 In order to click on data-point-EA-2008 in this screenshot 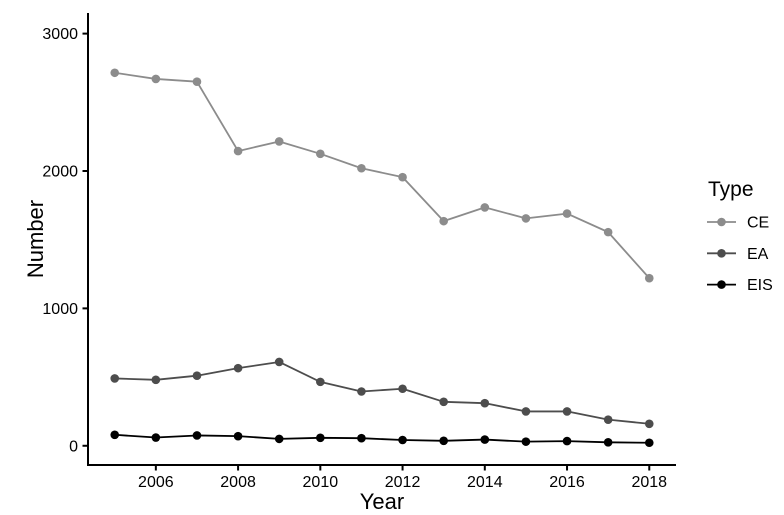, I will do `click(238, 368)`.